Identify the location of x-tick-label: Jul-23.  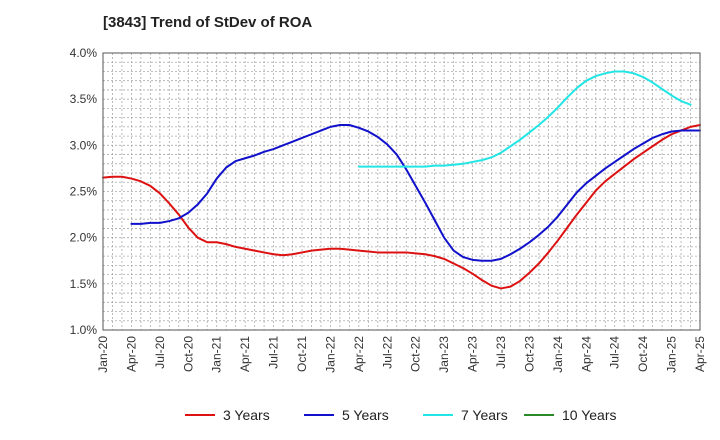
(501, 352).